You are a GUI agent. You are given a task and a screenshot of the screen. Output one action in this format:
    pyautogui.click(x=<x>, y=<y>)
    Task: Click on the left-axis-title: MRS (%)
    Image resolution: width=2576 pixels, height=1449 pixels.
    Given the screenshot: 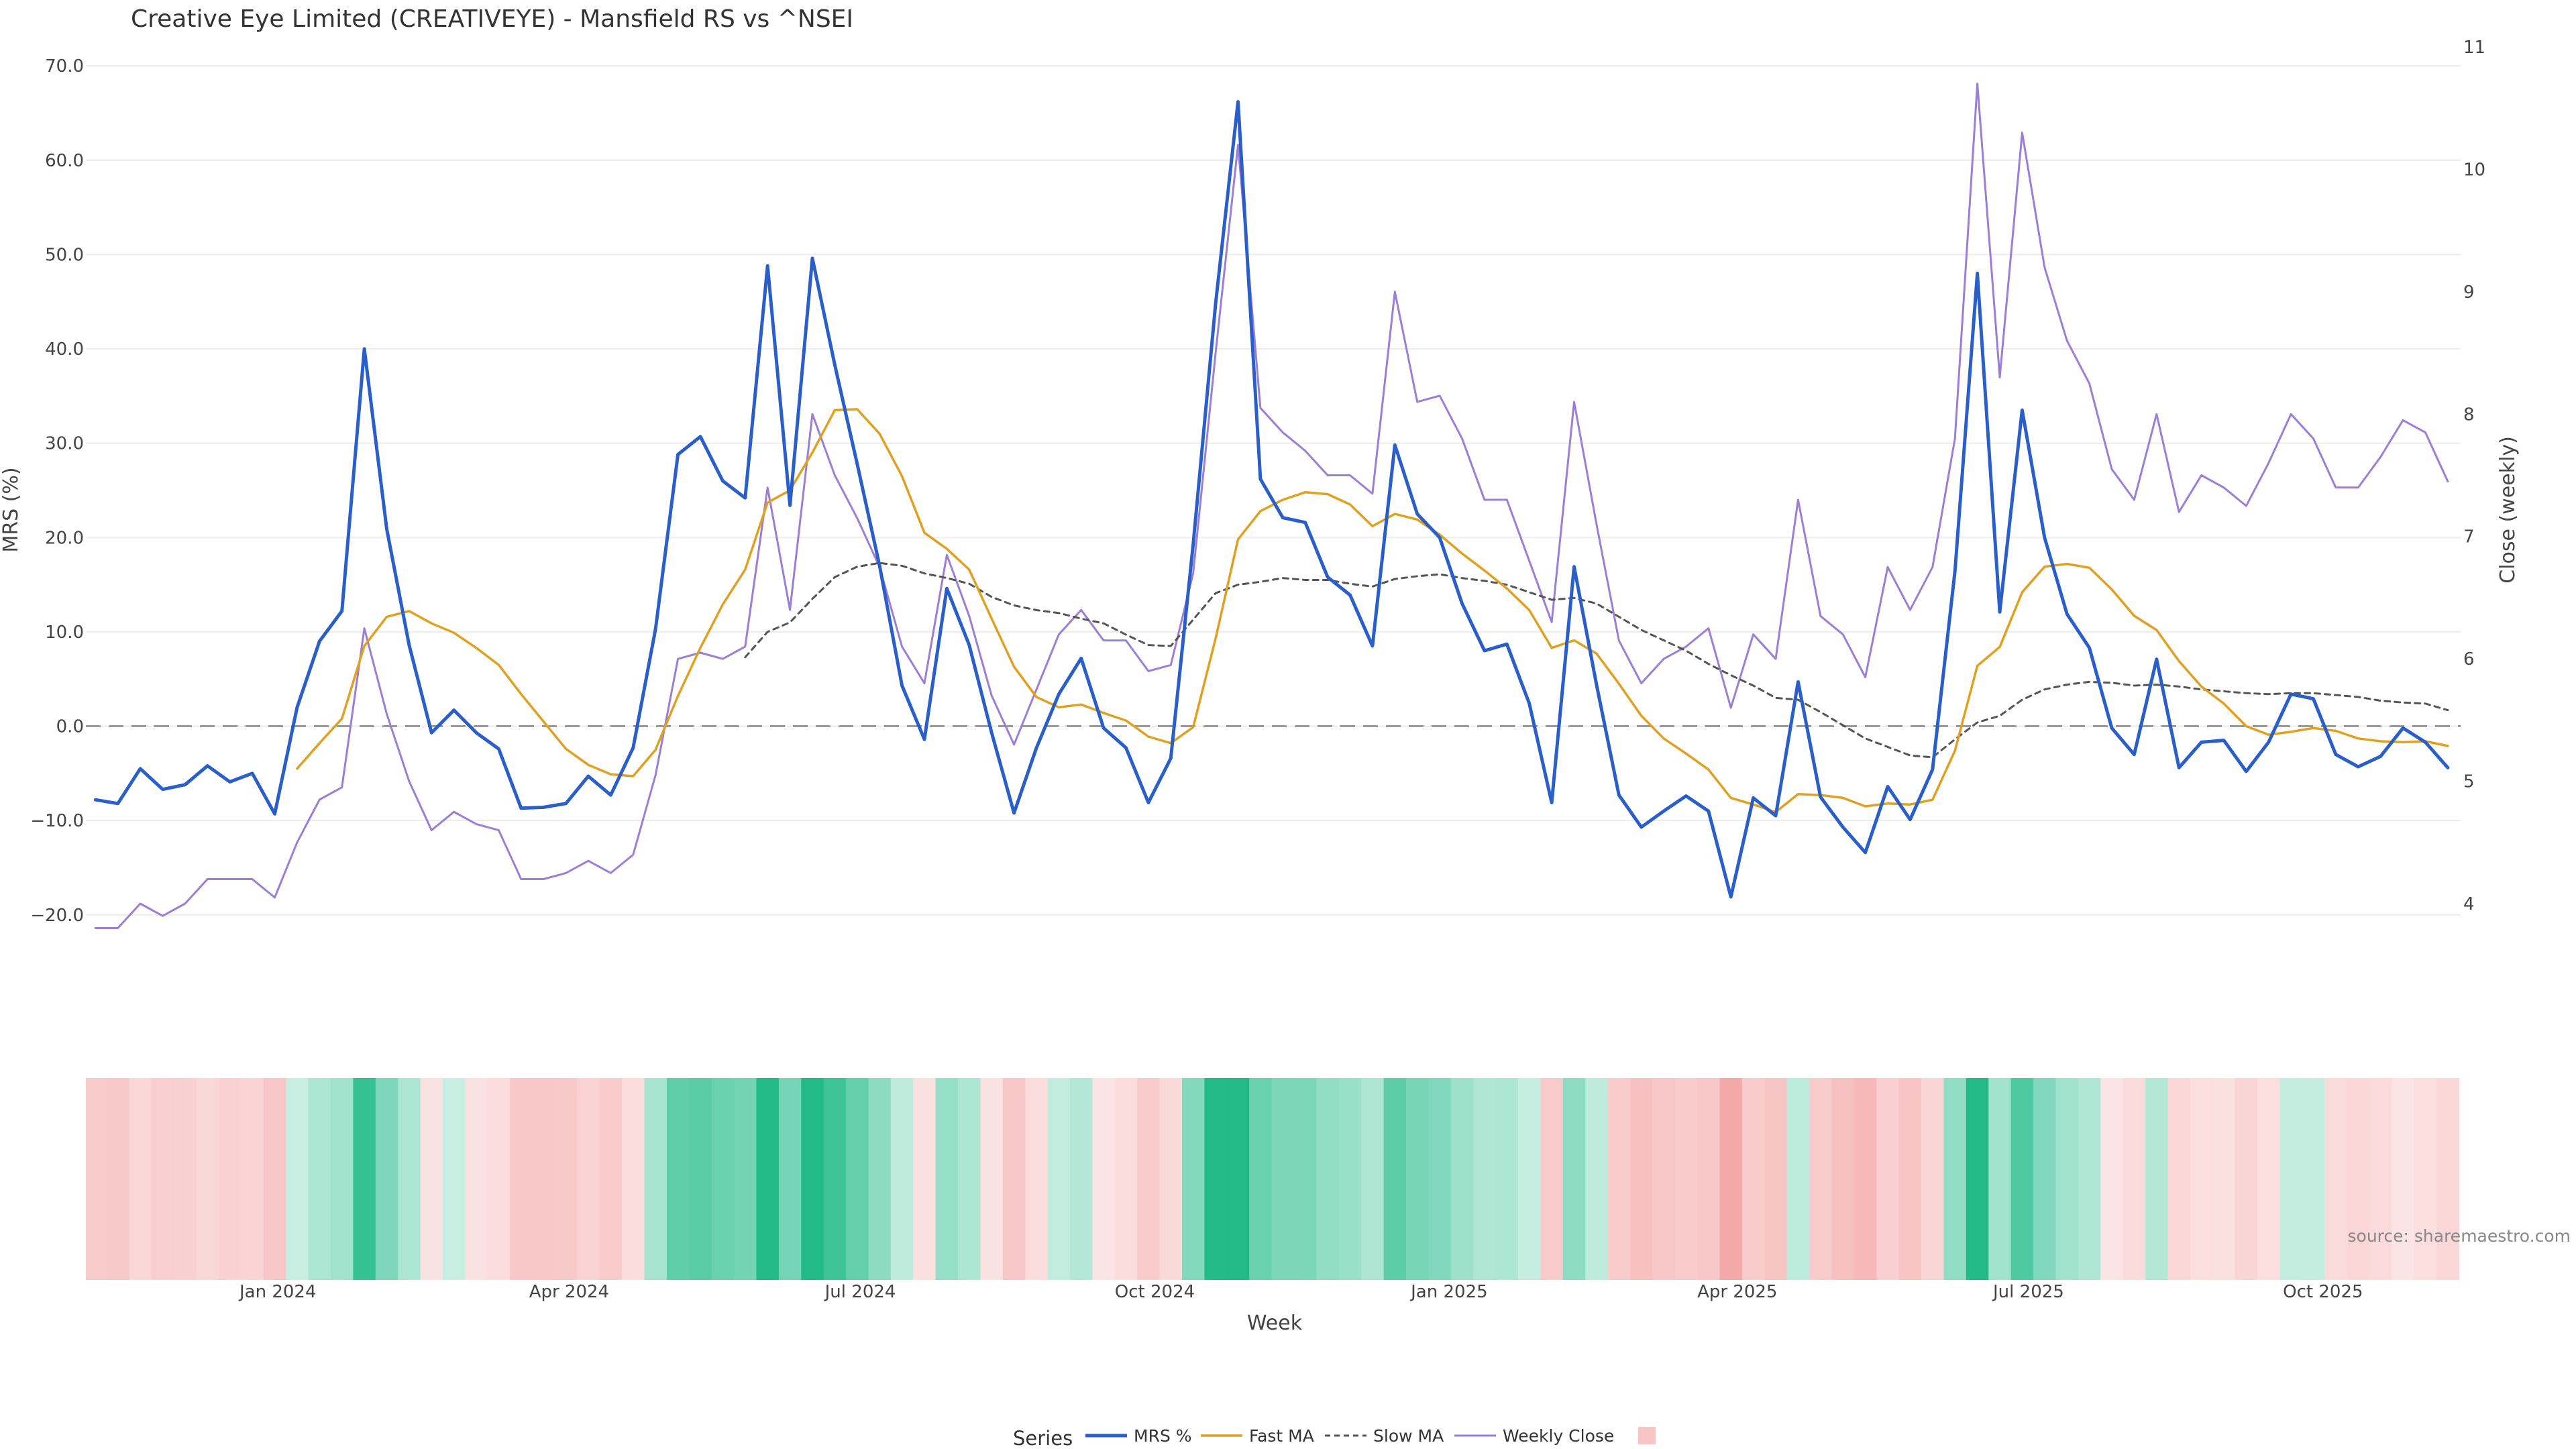 What is the action you would take?
    pyautogui.click(x=11, y=509)
    